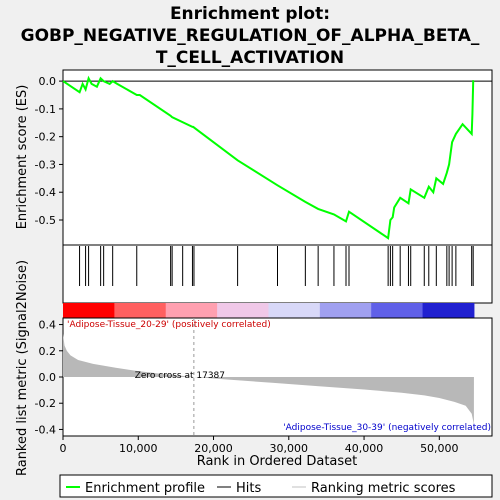 The height and width of the screenshot is (500, 500). I want to click on x-tick-label: 20,000, so click(213, 448).